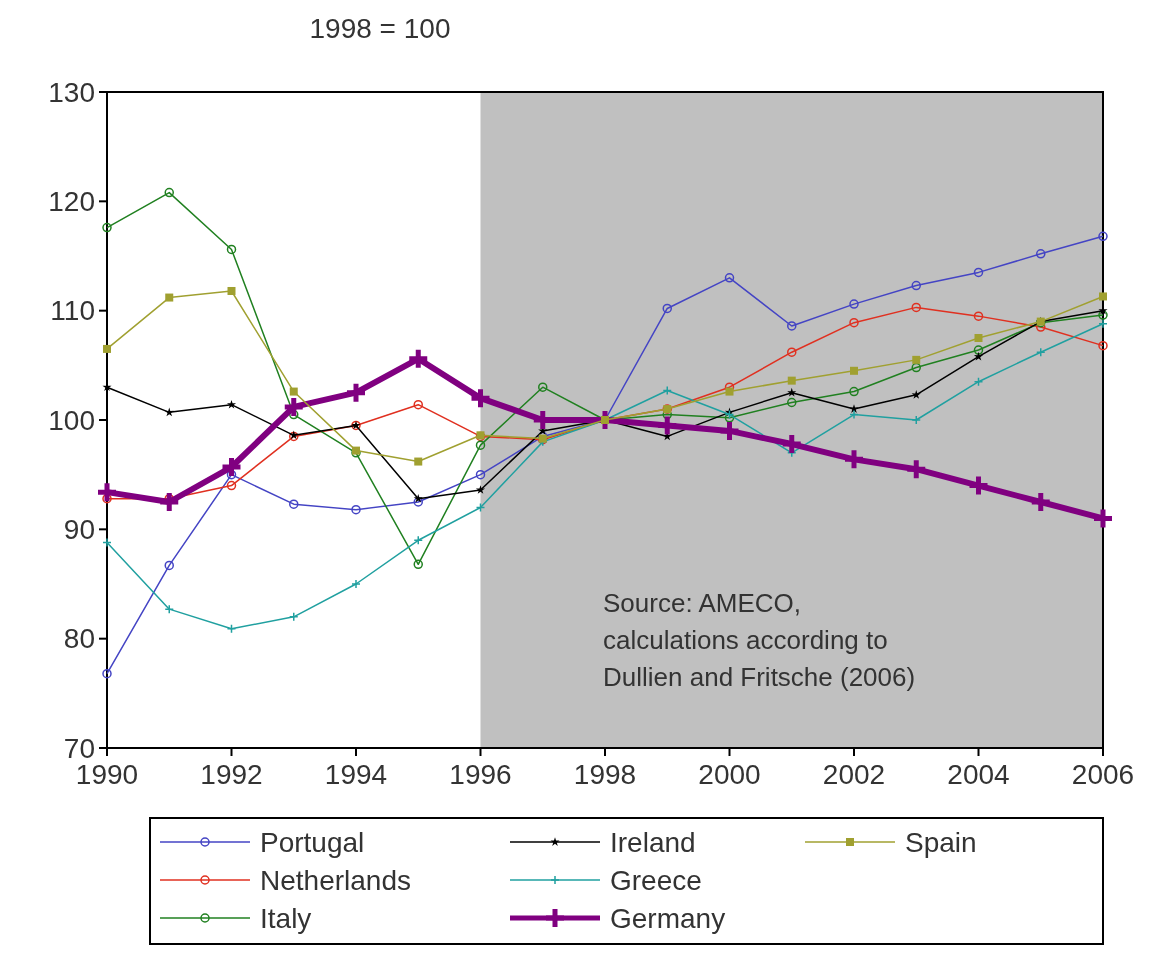  What do you see at coordinates (79, 530) in the screenshot?
I see `y-tick-label: 90` at bounding box center [79, 530].